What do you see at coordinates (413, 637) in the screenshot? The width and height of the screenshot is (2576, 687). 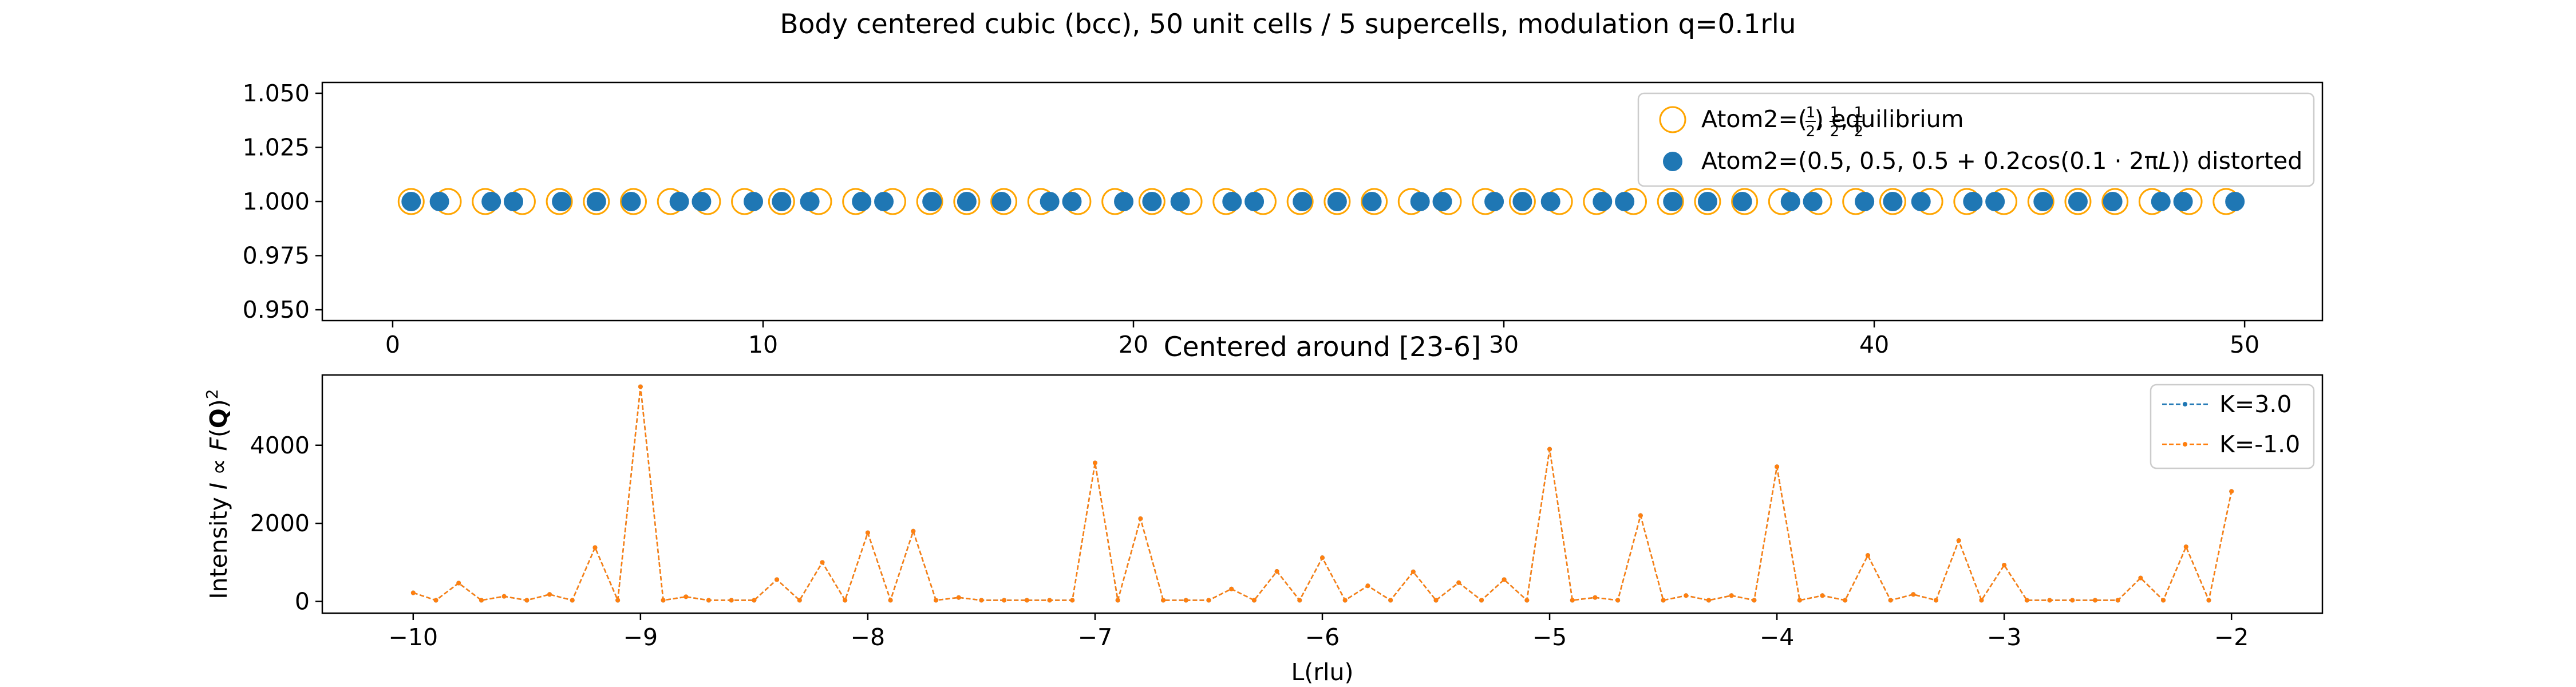 I see `bottom-xtick-label: −10` at bounding box center [413, 637].